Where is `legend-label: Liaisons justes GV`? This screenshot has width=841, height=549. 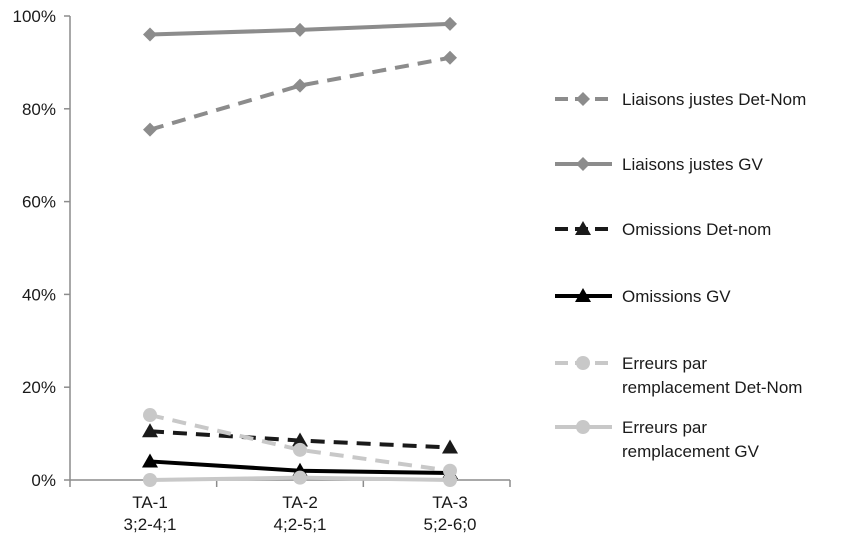
legend-label: Liaisons justes GV is located at coordinates (692, 164).